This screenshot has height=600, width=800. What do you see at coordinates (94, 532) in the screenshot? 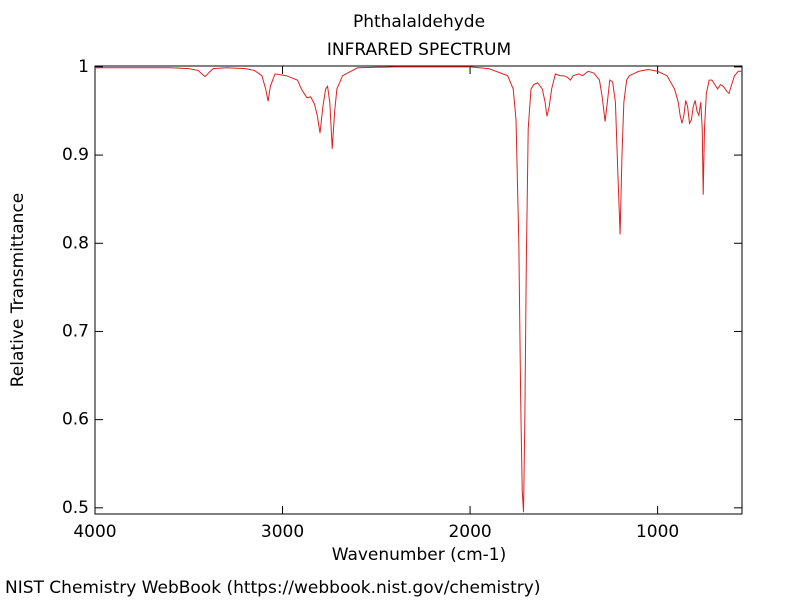
I see `x-tick-label: 4000` at bounding box center [94, 532].